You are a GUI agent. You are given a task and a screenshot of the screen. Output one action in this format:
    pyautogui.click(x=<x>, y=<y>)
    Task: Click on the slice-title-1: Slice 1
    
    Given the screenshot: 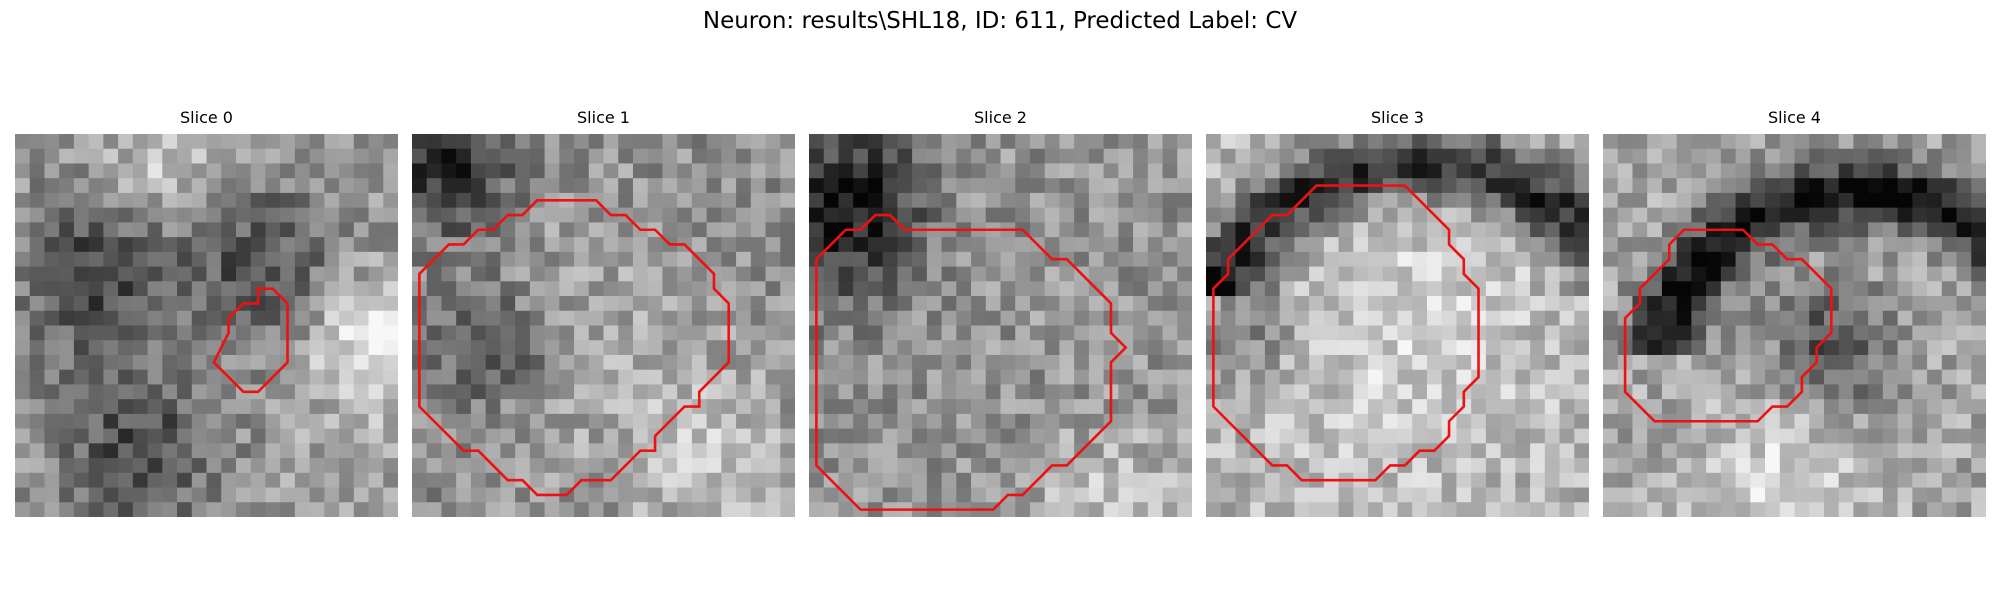 What is the action you would take?
    pyautogui.click(x=603, y=117)
    